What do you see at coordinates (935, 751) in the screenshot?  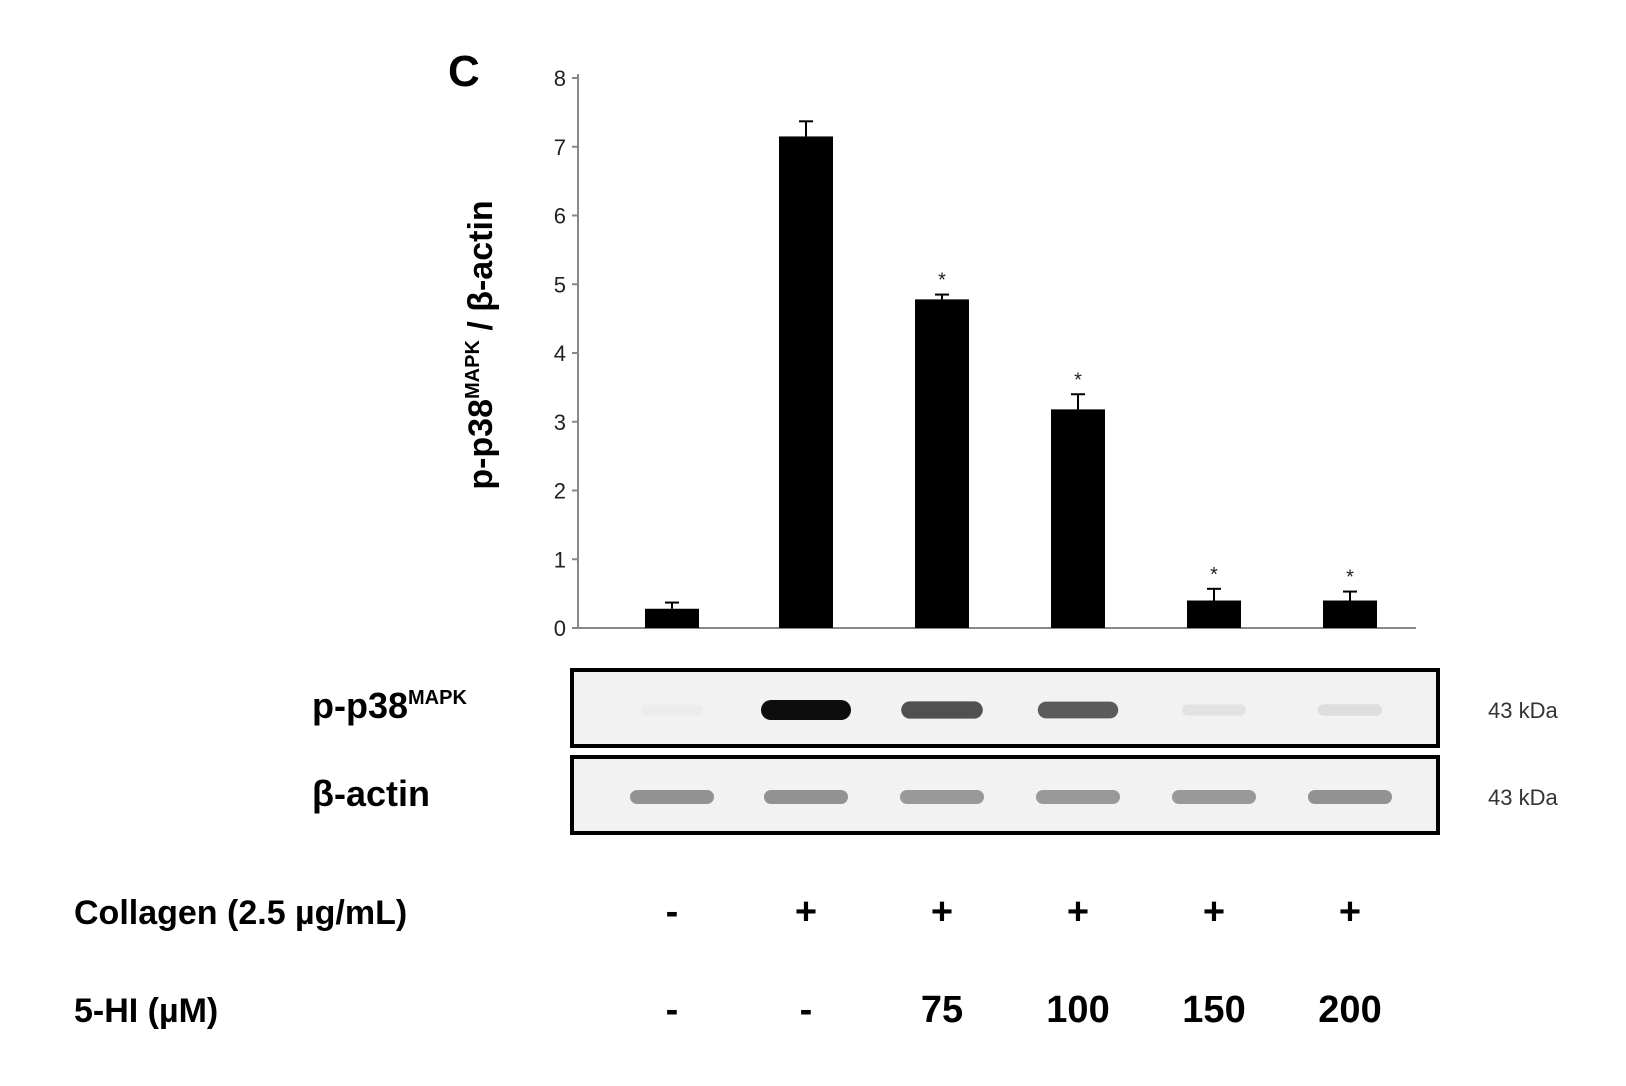 I see `blots: p-p38MAPK 43 kDa β-actin 43 kDa` at bounding box center [935, 751].